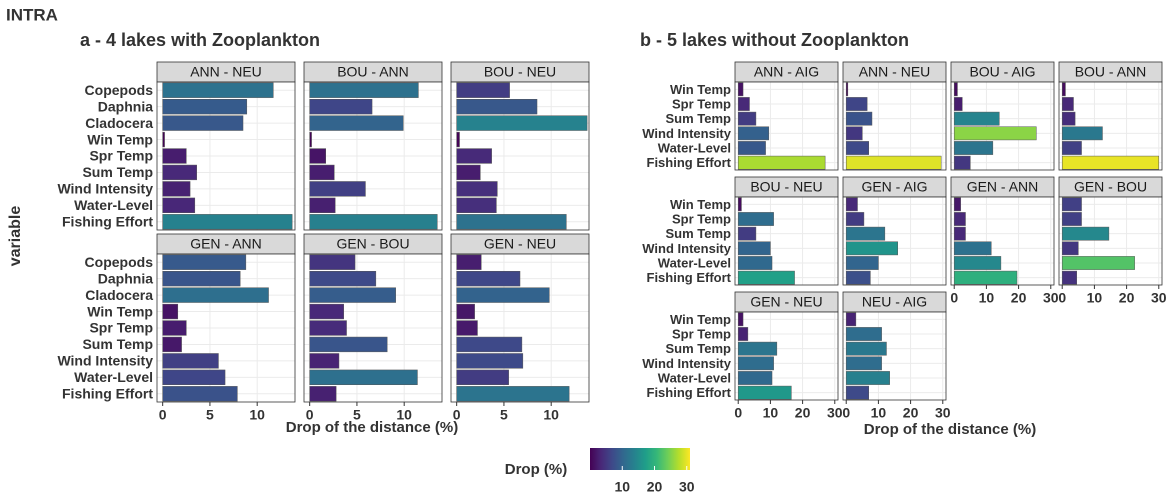 The width and height of the screenshot is (1173, 497). Describe the element at coordinates (786, 72) in the screenshot. I see `strip-label: ANN - AIG` at that location.